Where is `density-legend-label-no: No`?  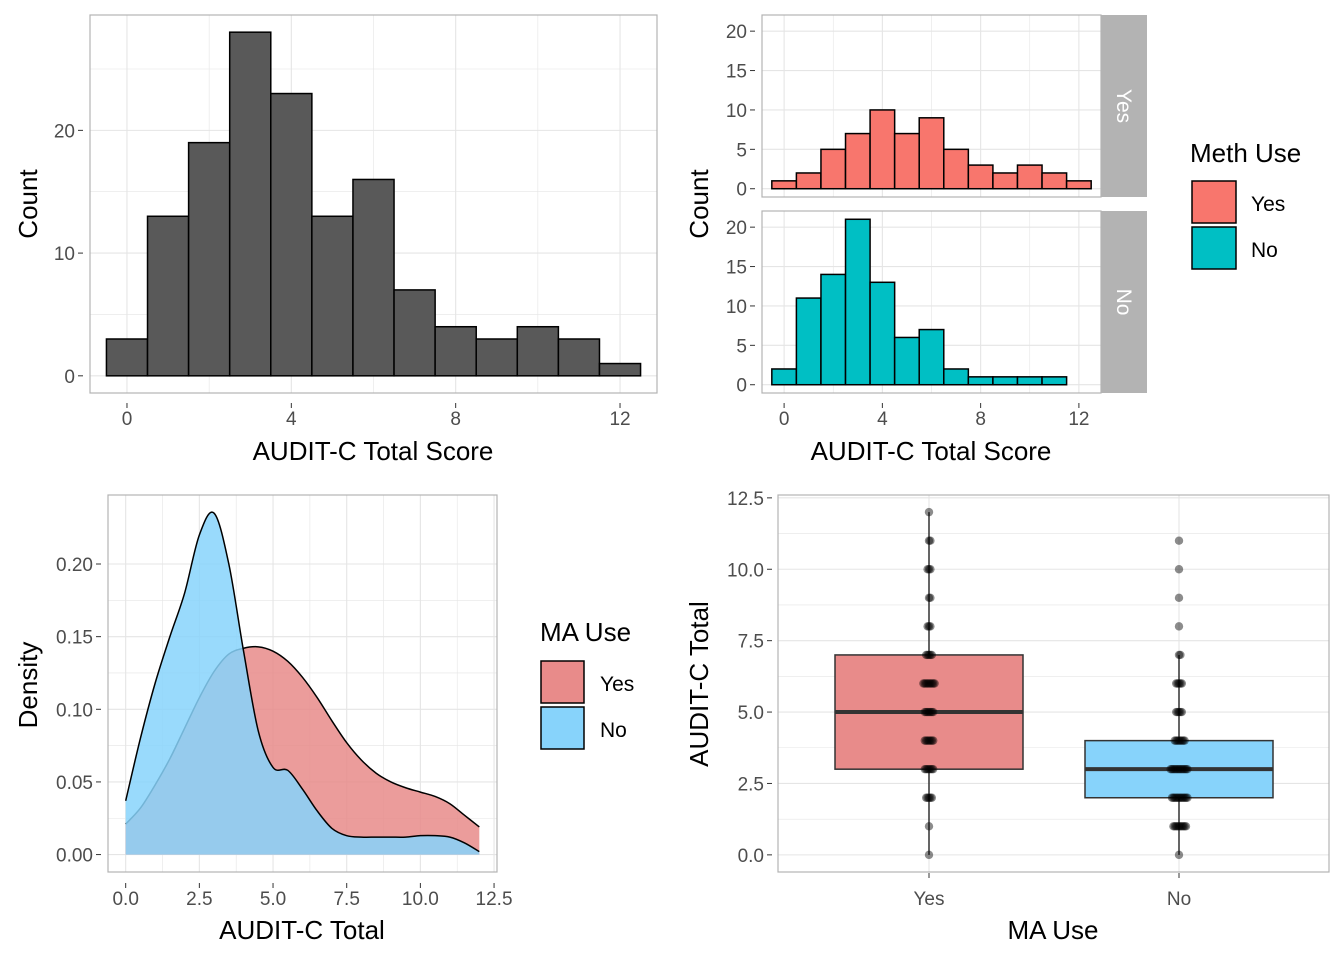 density-legend-label-no: No is located at coordinates (613, 730).